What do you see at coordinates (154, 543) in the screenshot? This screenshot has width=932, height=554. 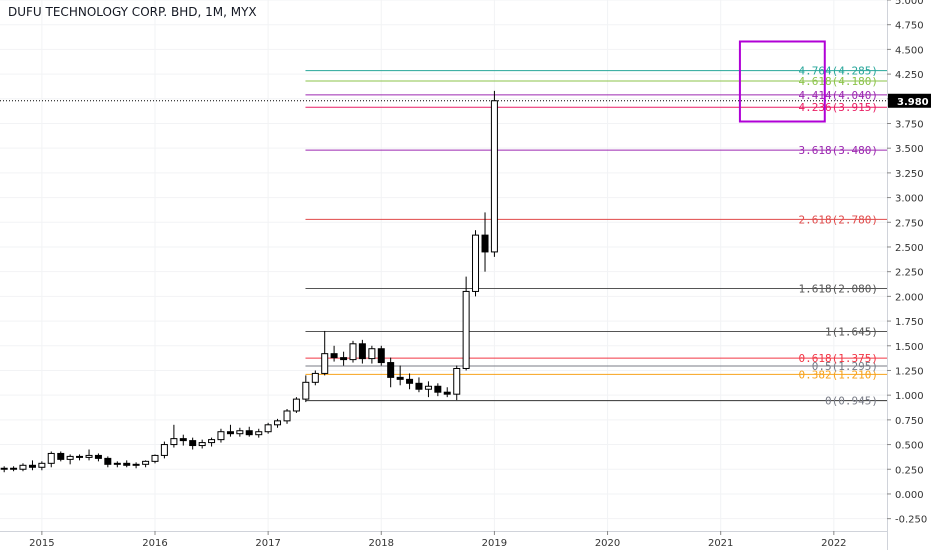 I see `time-tick-label: 2016` at bounding box center [154, 543].